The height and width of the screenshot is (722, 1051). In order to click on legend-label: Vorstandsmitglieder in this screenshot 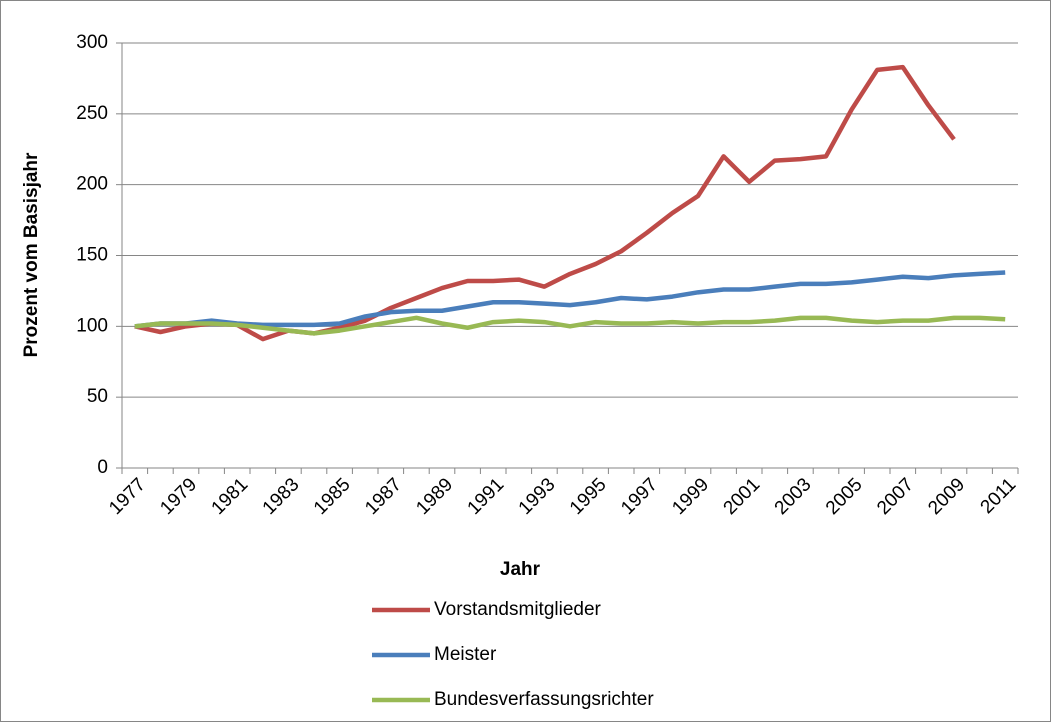, I will do `click(518, 609)`.